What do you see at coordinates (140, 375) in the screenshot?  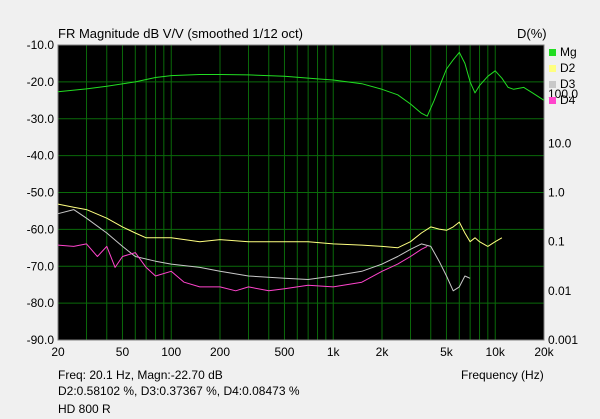 I see `cursor-readout-freq: Freq: 20.1 Hz, Magn:-22.70 dB` at bounding box center [140, 375].